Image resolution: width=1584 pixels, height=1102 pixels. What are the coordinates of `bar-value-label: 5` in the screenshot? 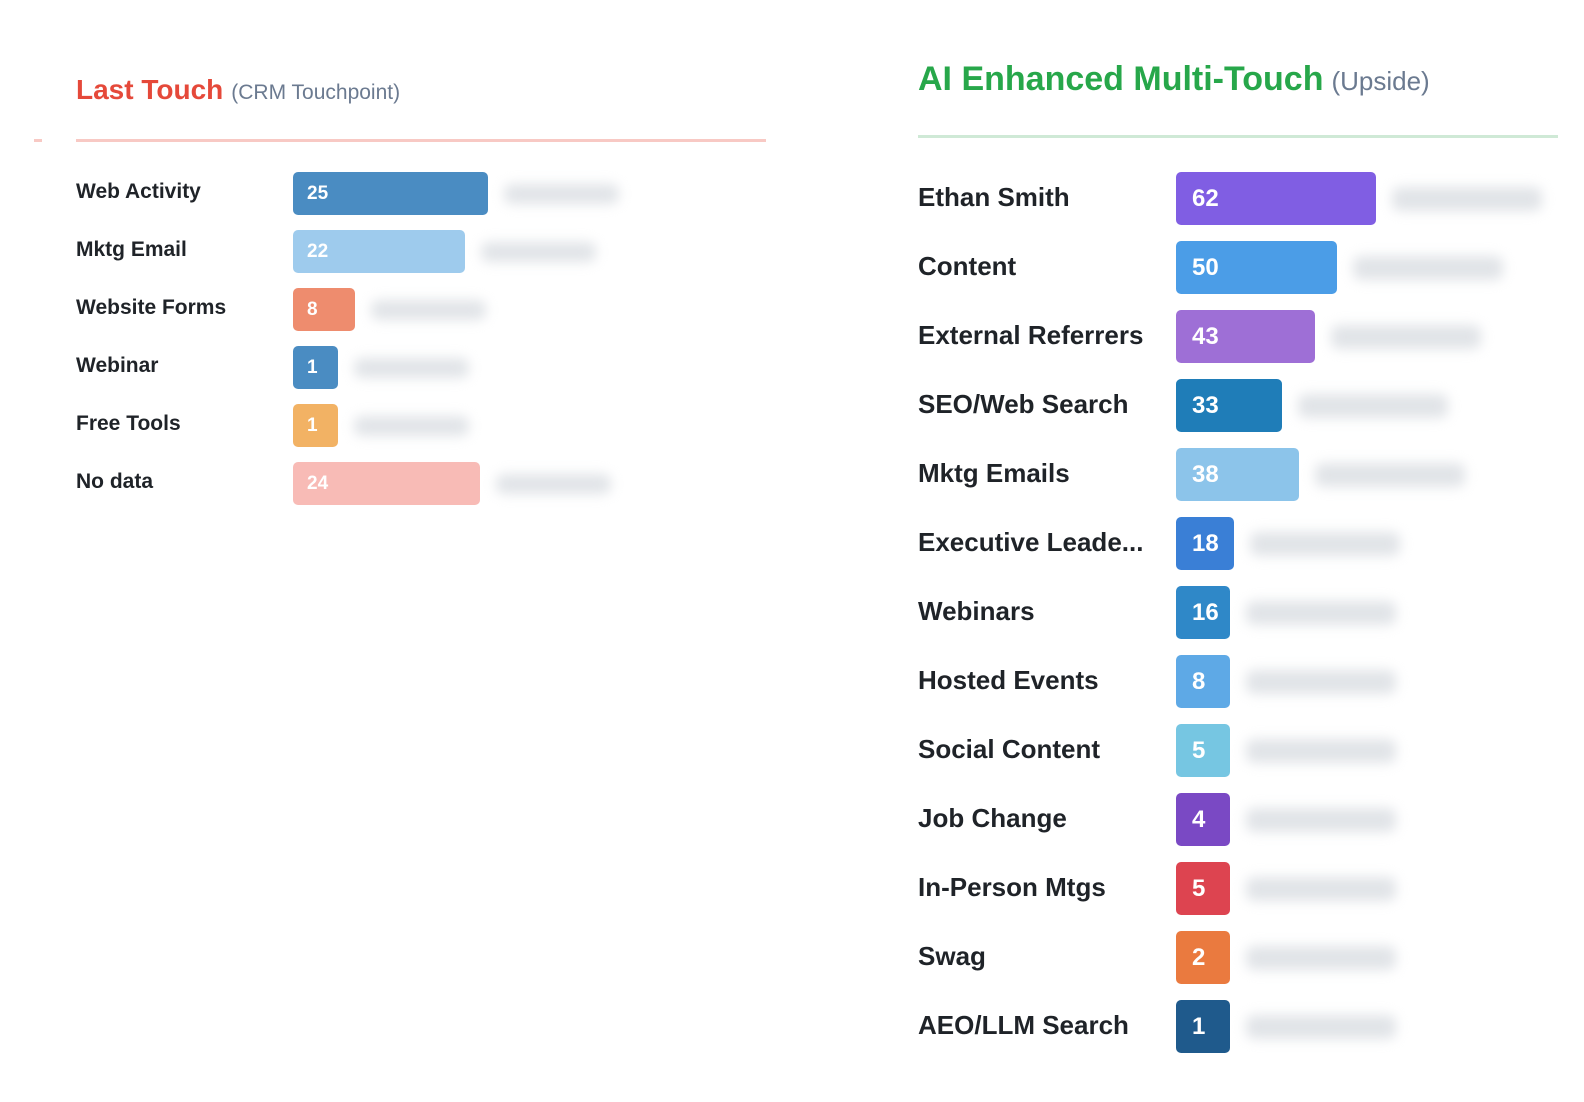 It's located at (1199, 888).